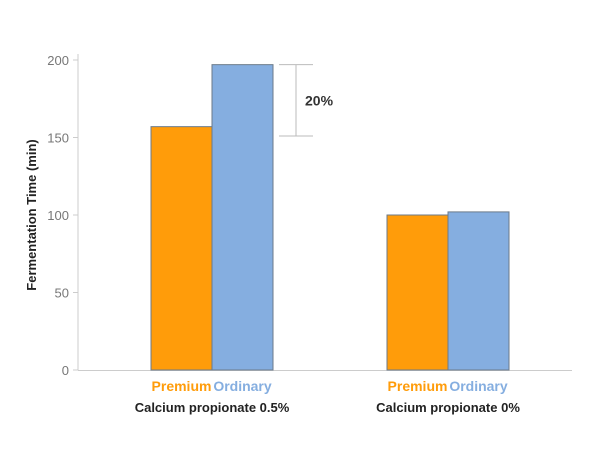 The width and height of the screenshot is (600, 455). Describe the element at coordinates (58, 215) in the screenshot. I see `y-tick-label: 100` at that location.